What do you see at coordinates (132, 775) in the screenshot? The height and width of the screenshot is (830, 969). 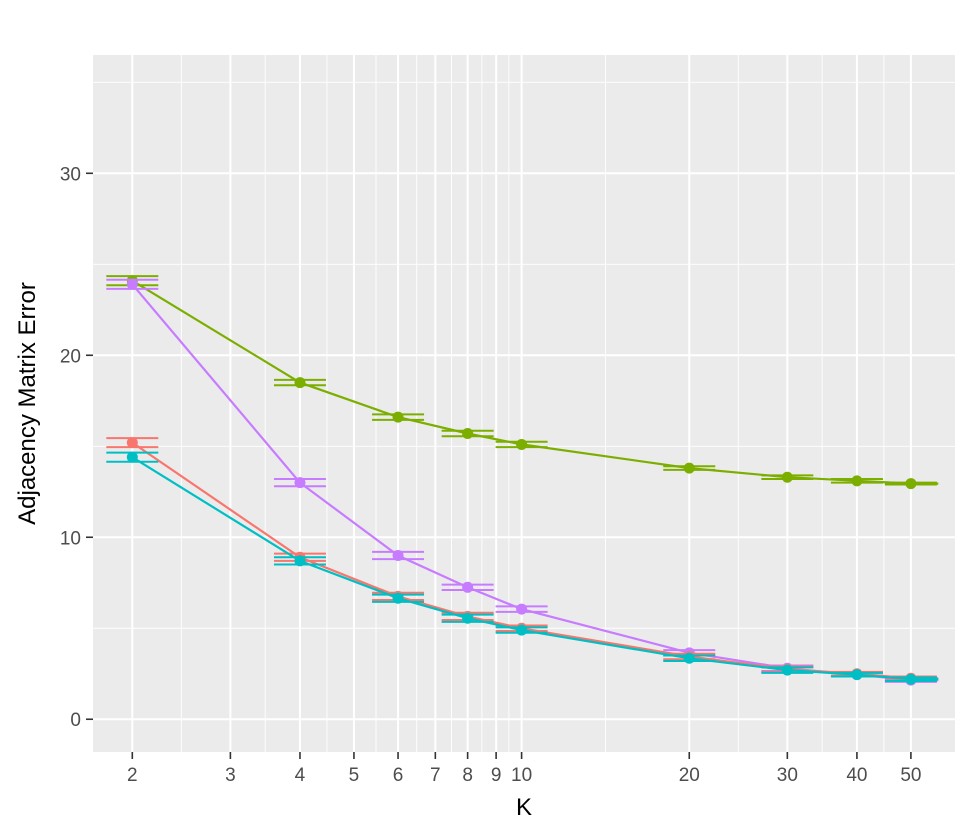 I see `x-tick-label: 2` at bounding box center [132, 775].